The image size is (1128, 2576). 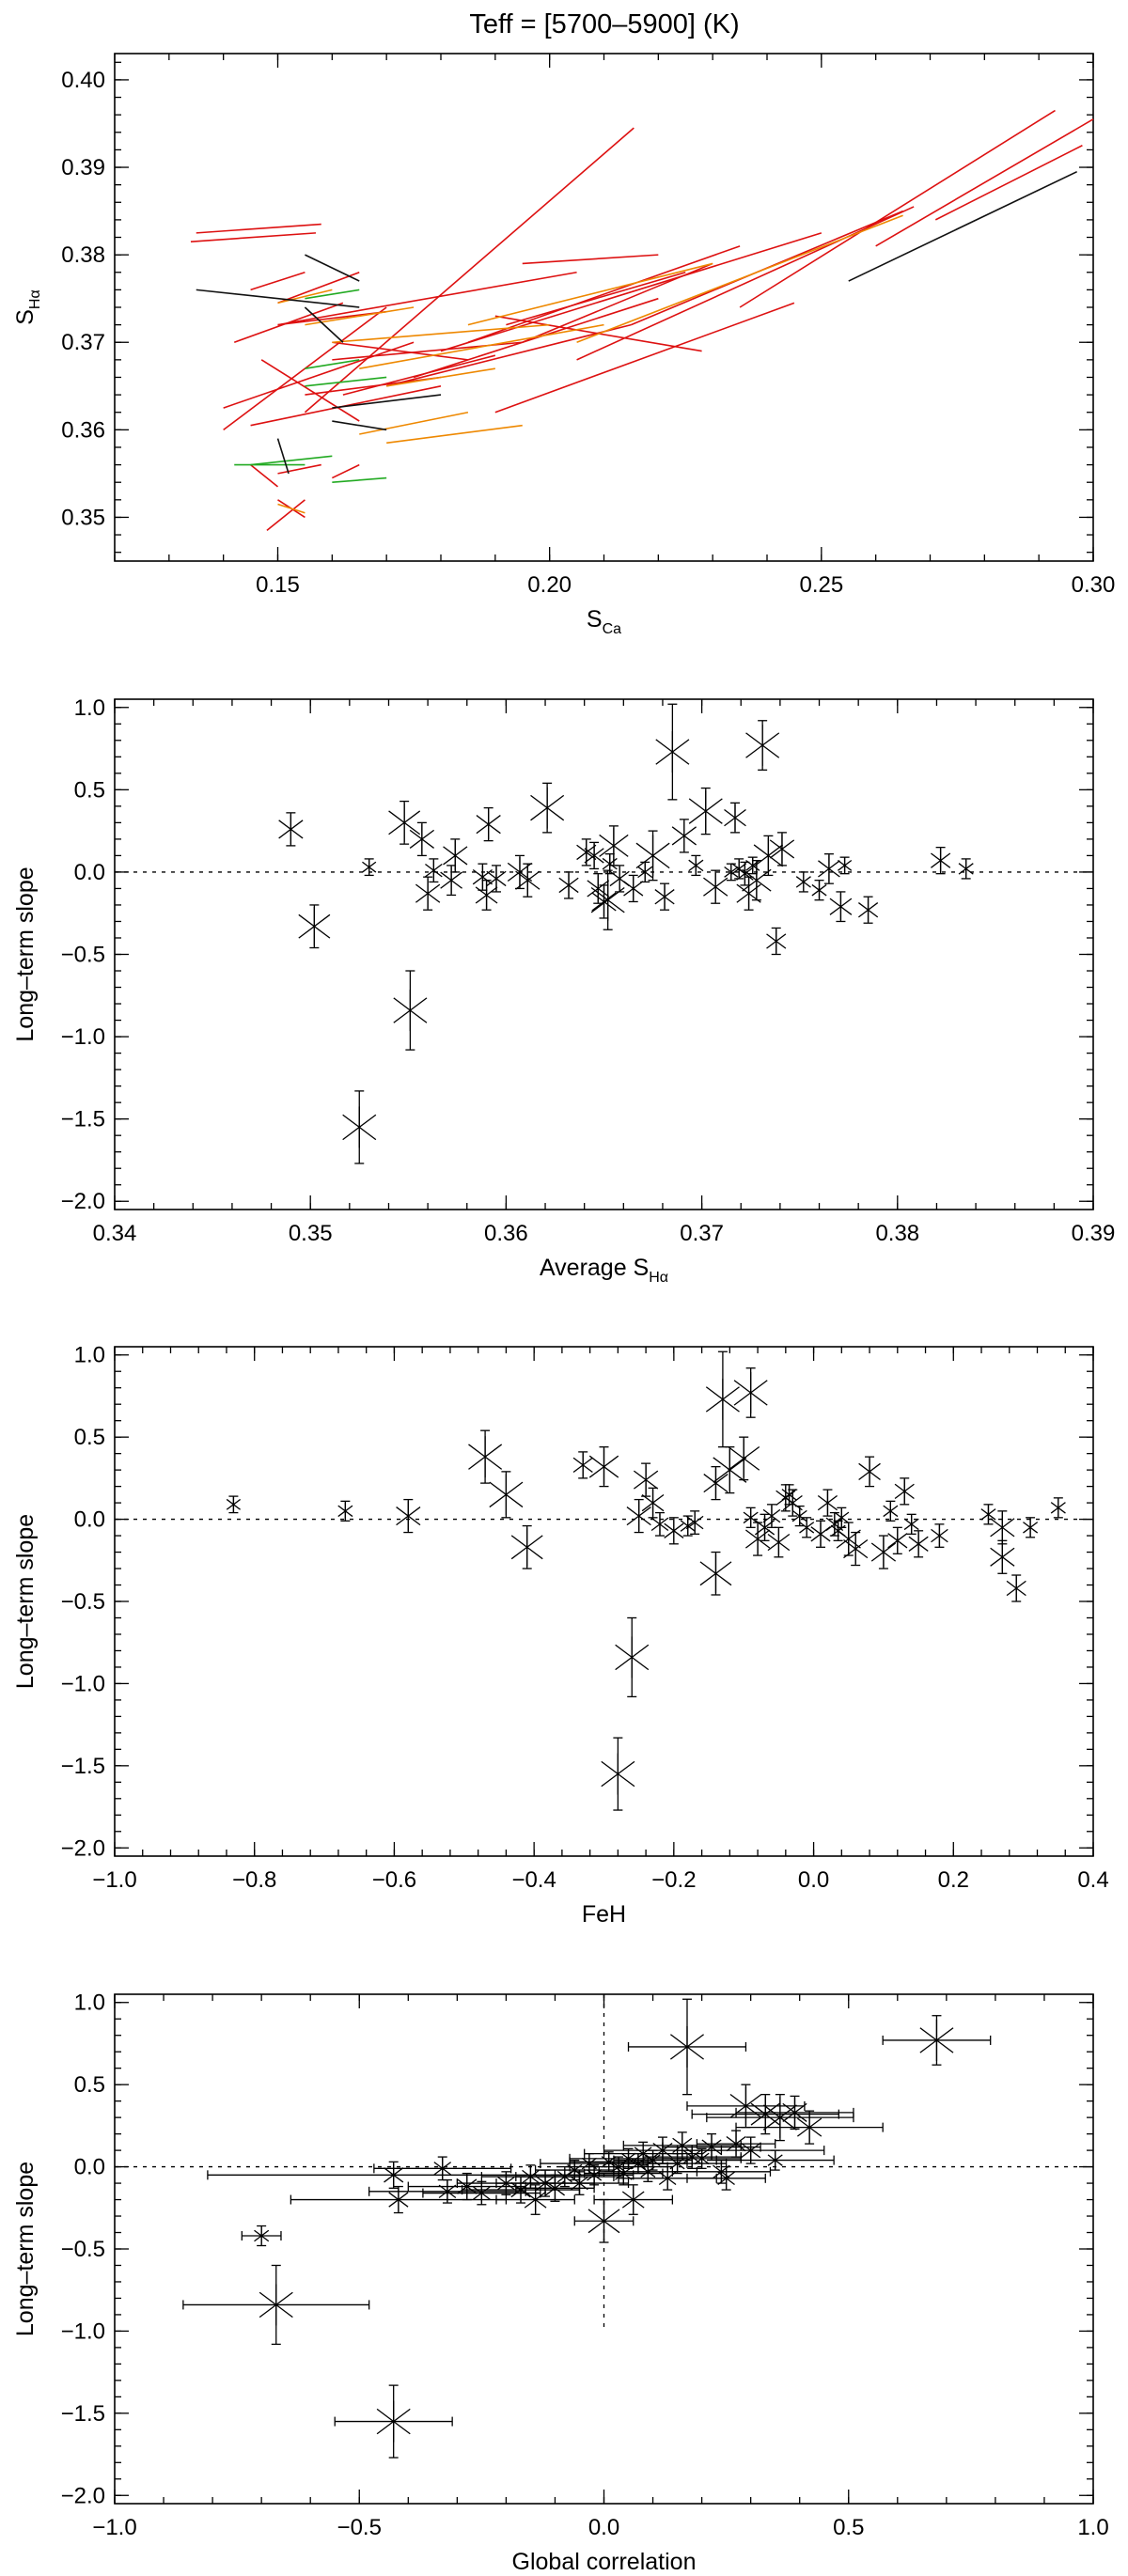 What do you see at coordinates (604, 1914) in the screenshot?
I see `x-axis-label: FeH` at bounding box center [604, 1914].